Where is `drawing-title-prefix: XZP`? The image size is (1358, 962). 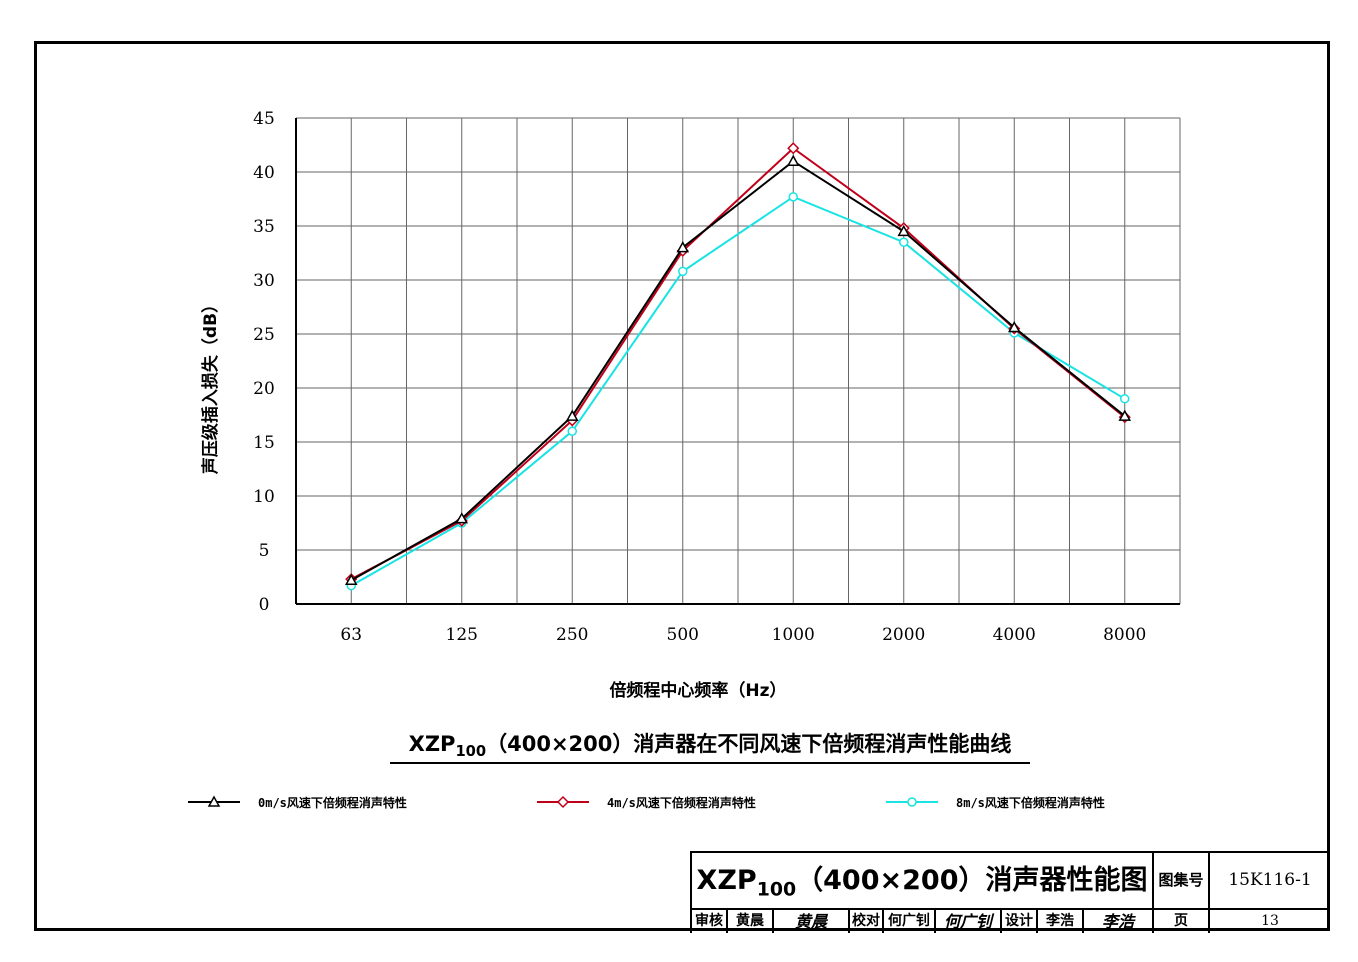
drawing-title-prefix: XZP is located at coordinates (726, 880).